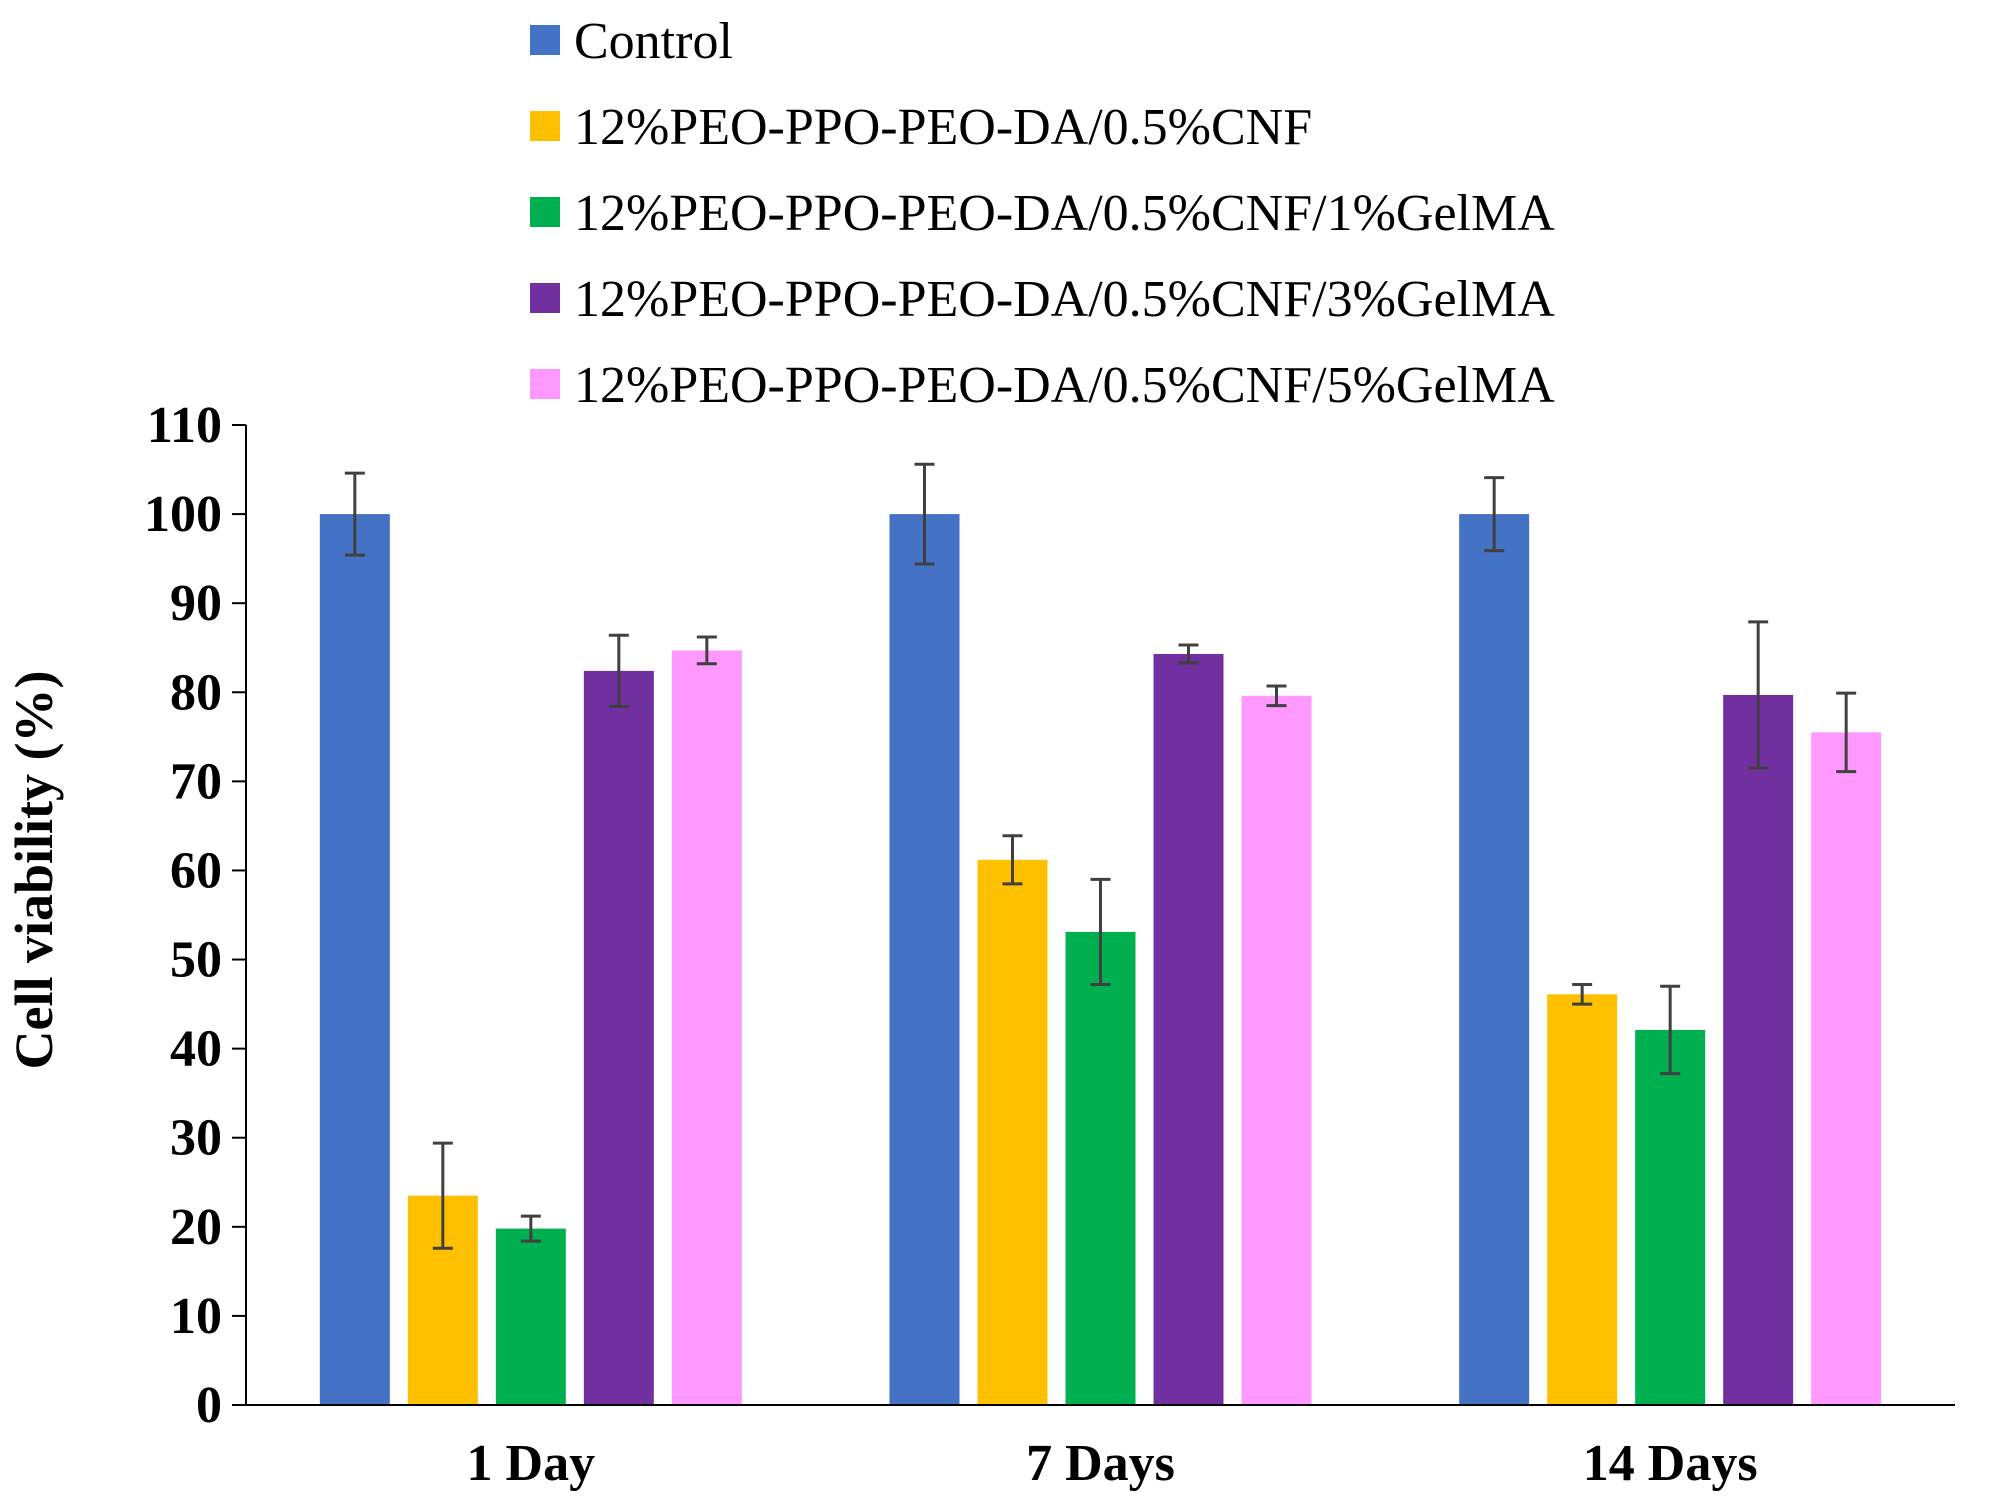 The width and height of the screenshot is (1990, 1510). What do you see at coordinates (653, 41) in the screenshot?
I see `legend-label: Control` at bounding box center [653, 41].